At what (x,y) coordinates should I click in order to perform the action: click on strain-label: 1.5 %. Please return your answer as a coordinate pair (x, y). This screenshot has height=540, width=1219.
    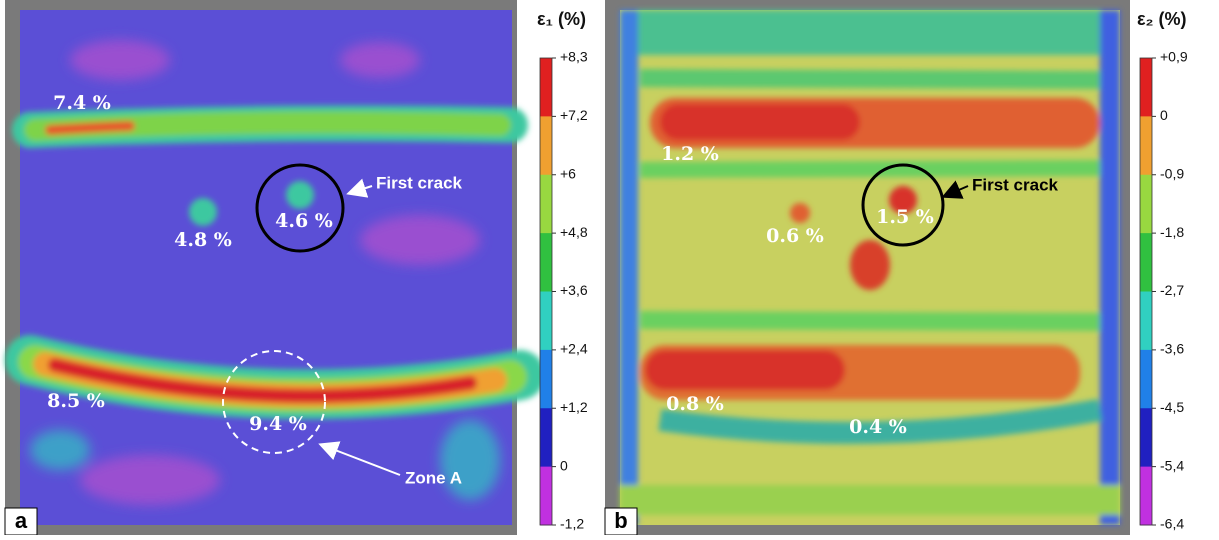
    Looking at the image, I should click on (905, 217).